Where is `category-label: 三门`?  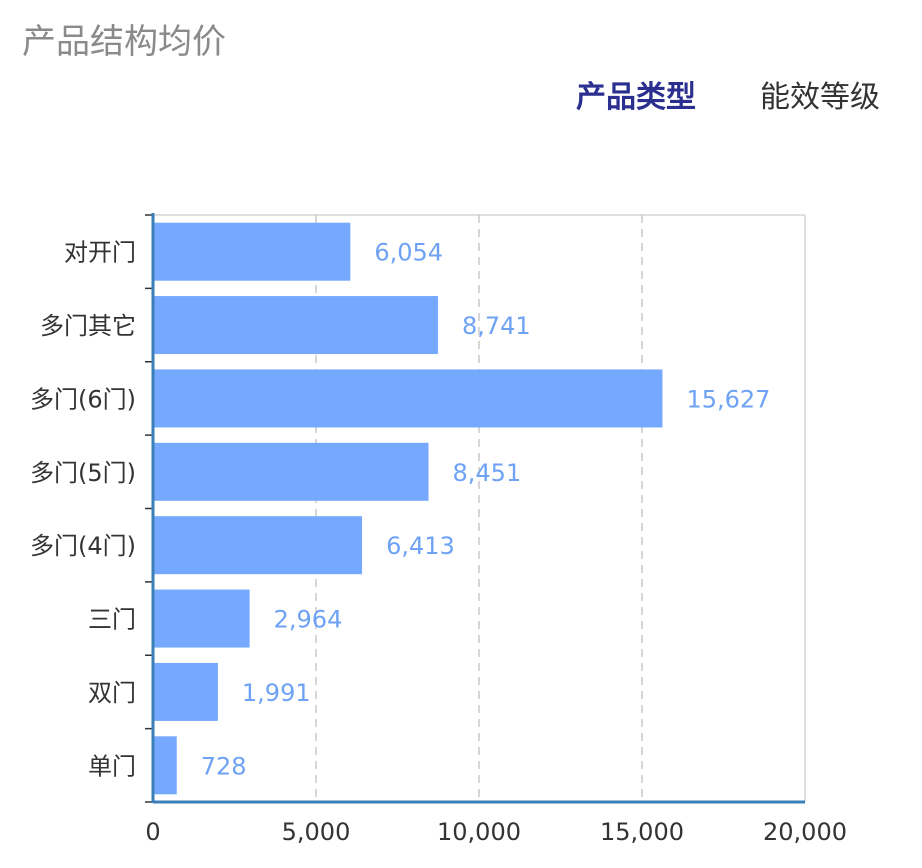 category-label: 三门 is located at coordinates (112, 620).